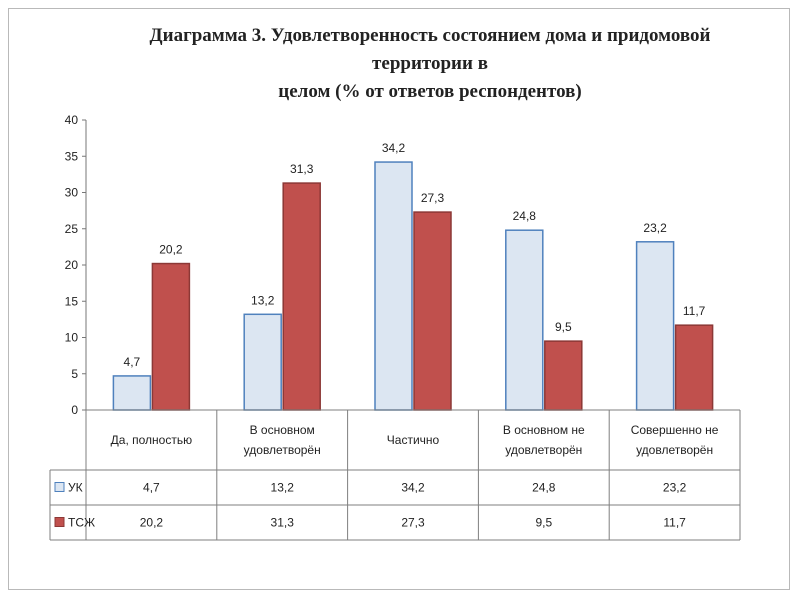 Image resolution: width=800 pixels, height=600 pixels. Describe the element at coordinates (81, 523) in the screenshot. I see `series-name: ТСЖ` at that location.